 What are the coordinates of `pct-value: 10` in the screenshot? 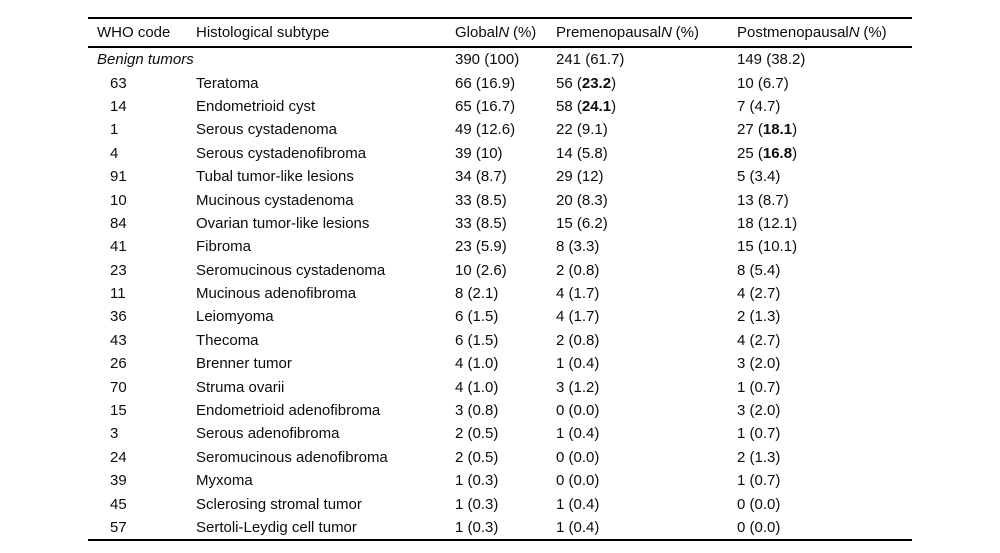 It's located at (489, 153).